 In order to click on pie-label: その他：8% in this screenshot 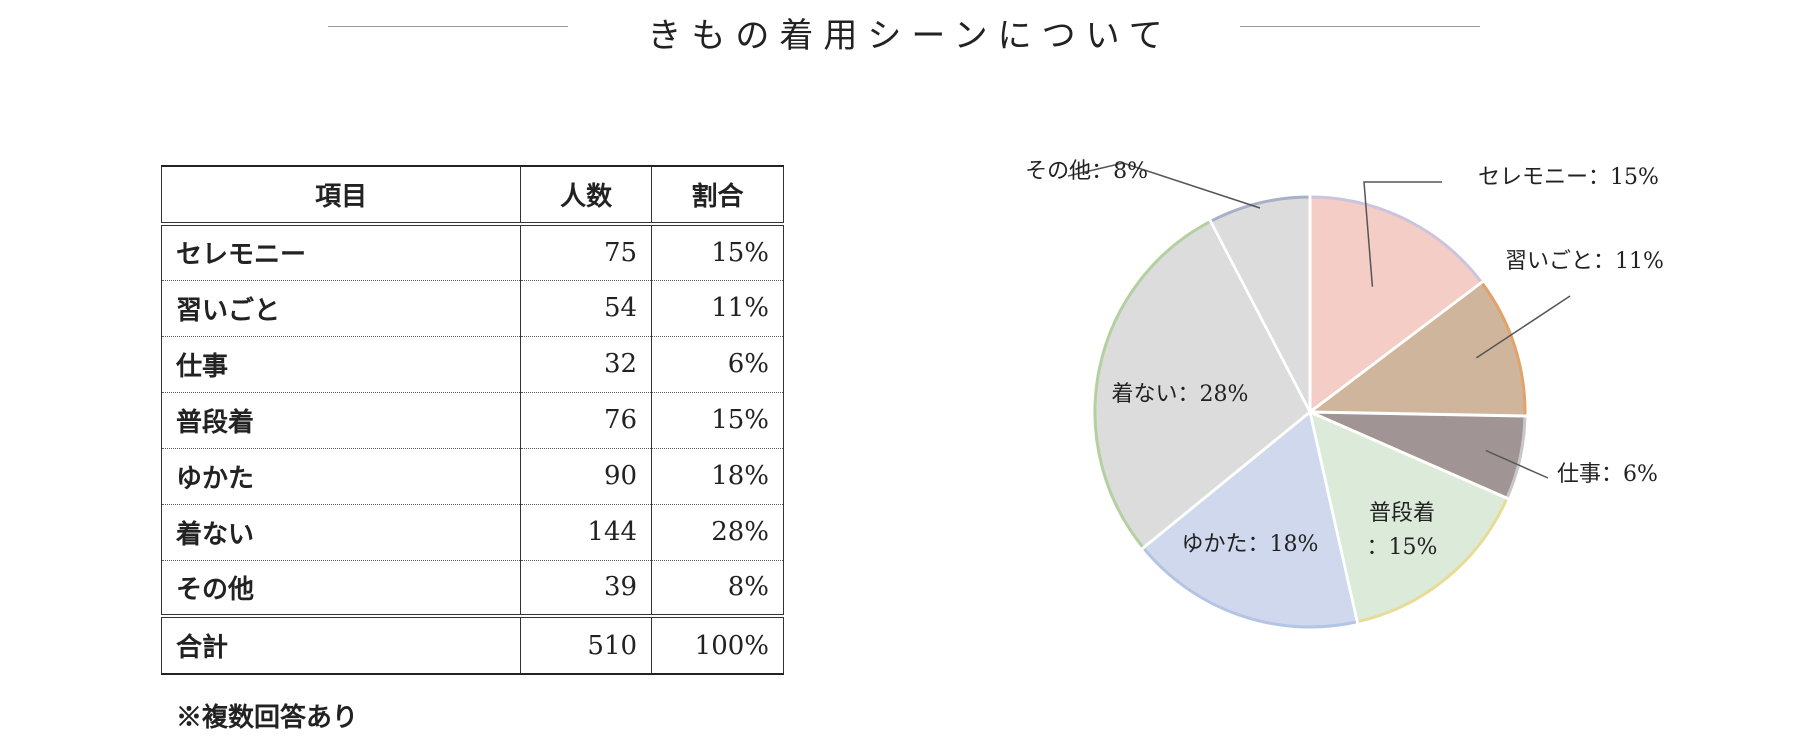, I will do `click(1086, 171)`.